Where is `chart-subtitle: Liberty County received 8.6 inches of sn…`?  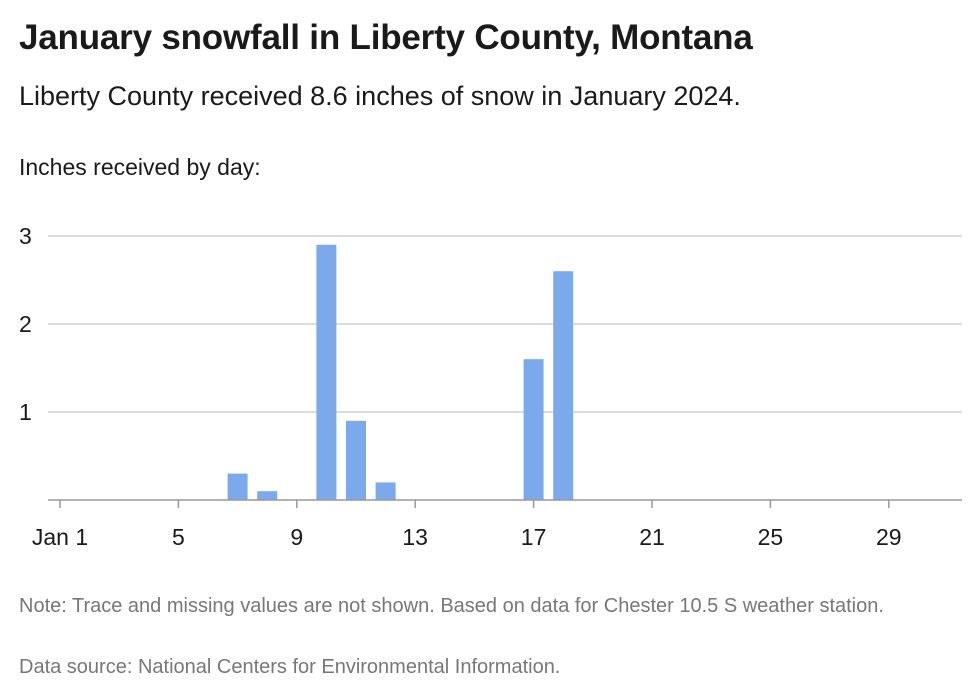
chart-subtitle: Liberty County received 8.6 inches of sn… is located at coordinates (380, 96).